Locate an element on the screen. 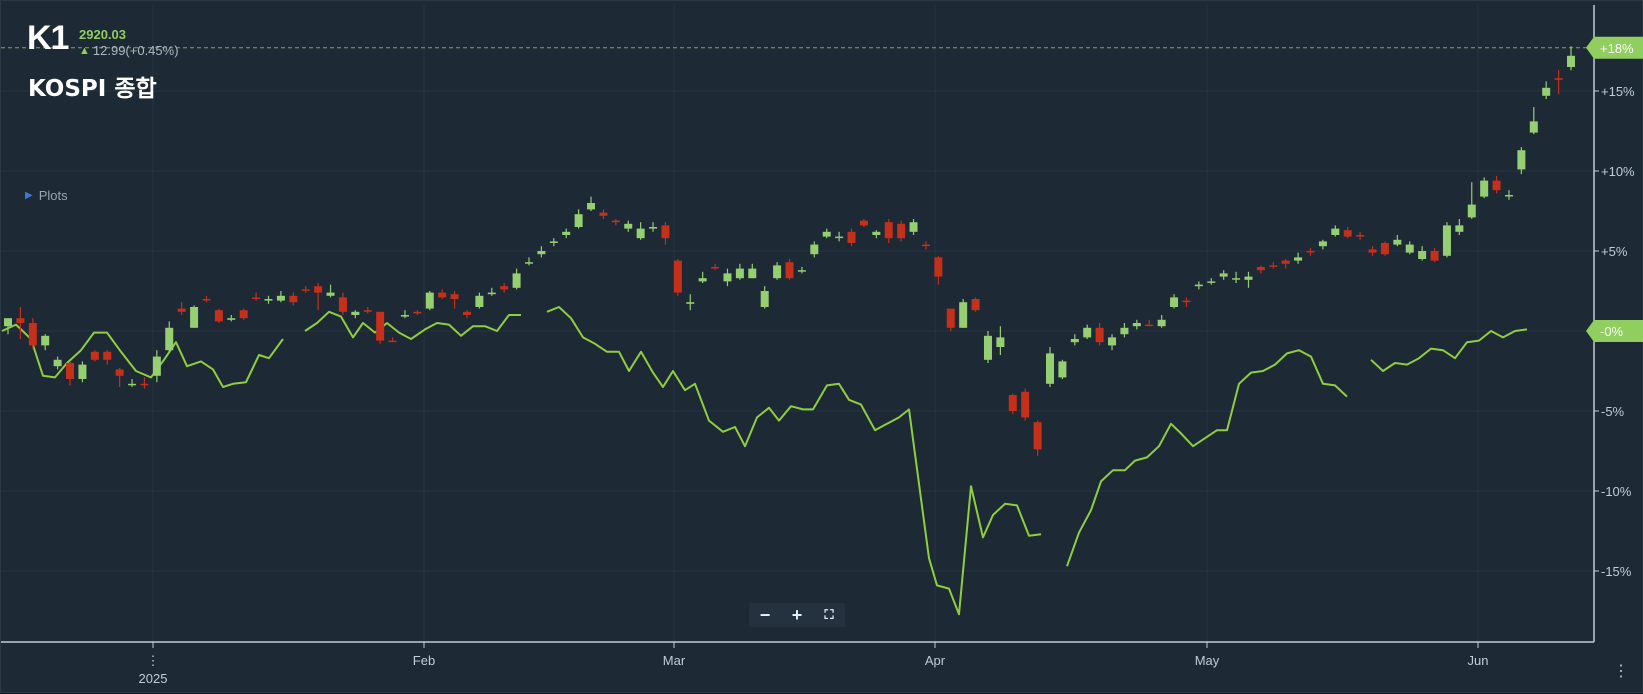 Image resolution: width=1643 pixels, height=694 pixels. y-tick-label: -10% is located at coordinates (1616, 491).